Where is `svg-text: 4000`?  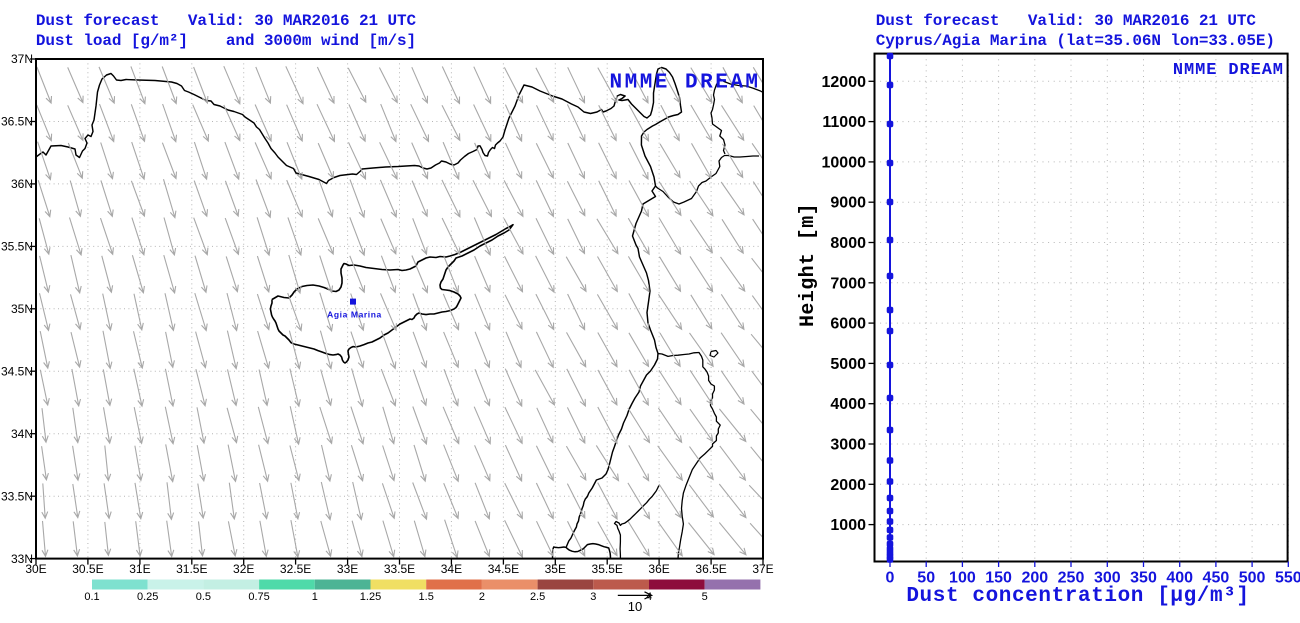
svg-text: 4000 is located at coordinates (848, 404).